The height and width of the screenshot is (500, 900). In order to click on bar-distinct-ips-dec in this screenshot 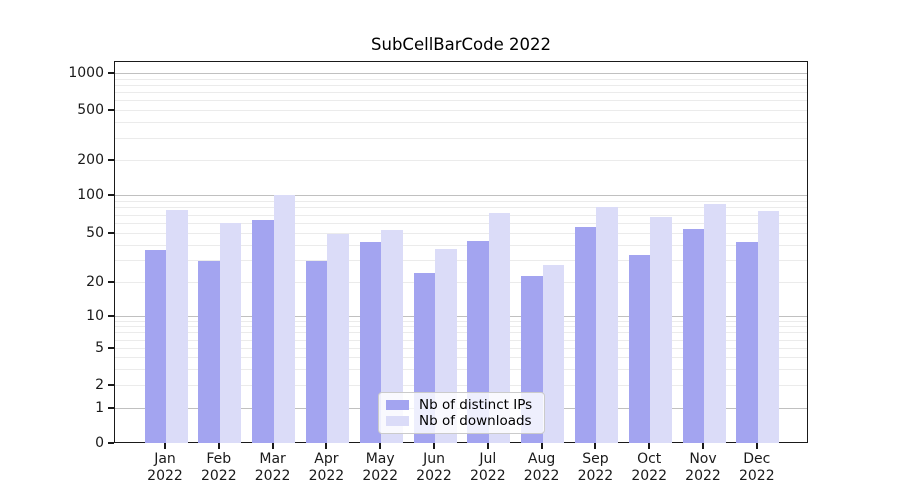, I will do `click(747, 342)`.